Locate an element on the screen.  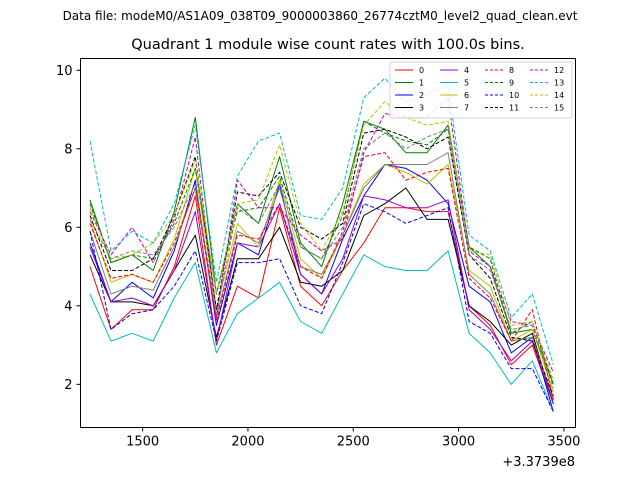
x-axis-offset-label: +3.3739e8 is located at coordinates (538, 462).